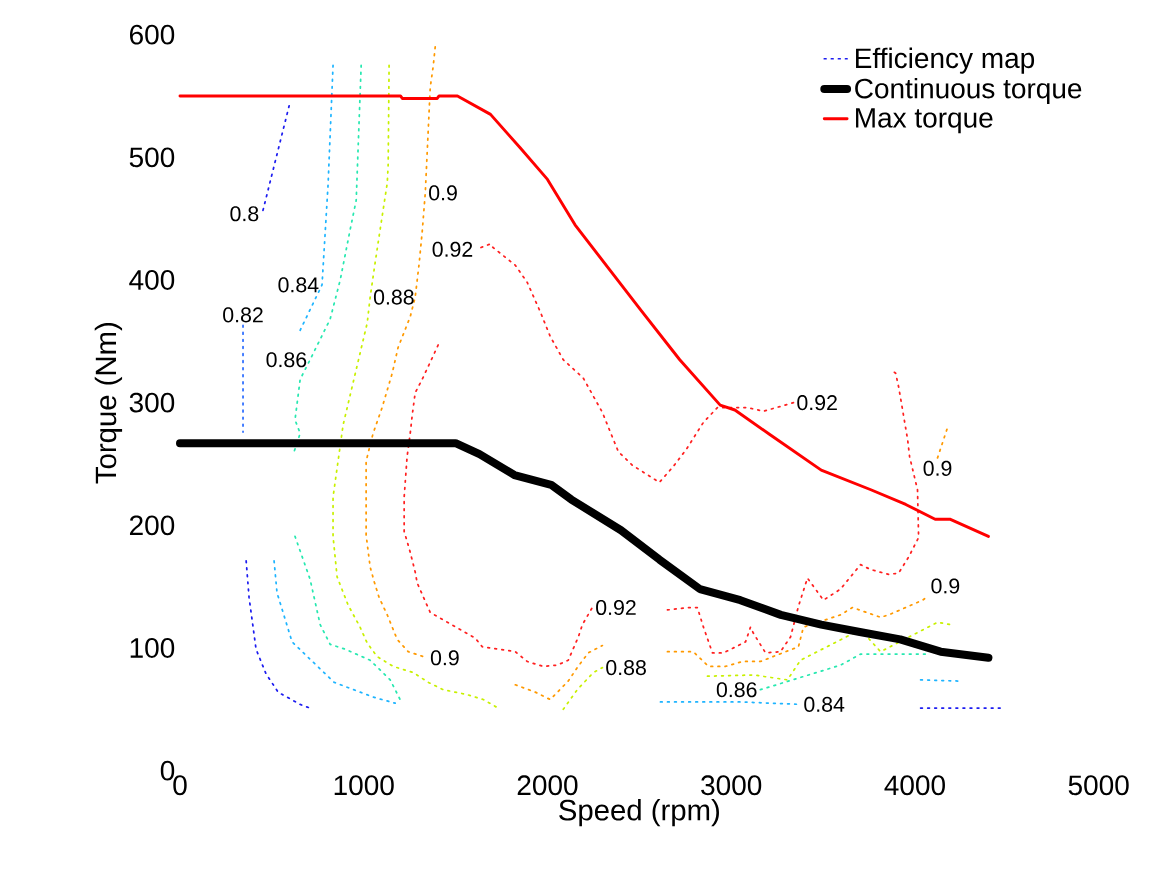 This screenshot has width=1160, height=891. I want to click on legend-label: Continuous torque, so click(968, 91).